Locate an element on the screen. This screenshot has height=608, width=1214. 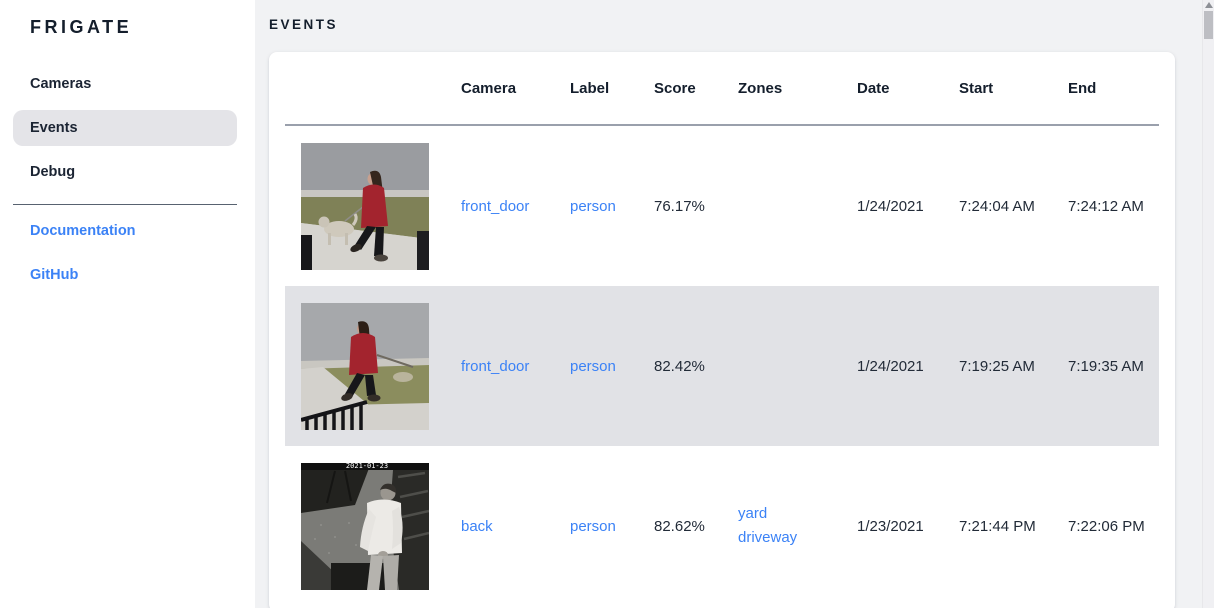
event-zones: yard driveway is located at coordinates (797, 526).